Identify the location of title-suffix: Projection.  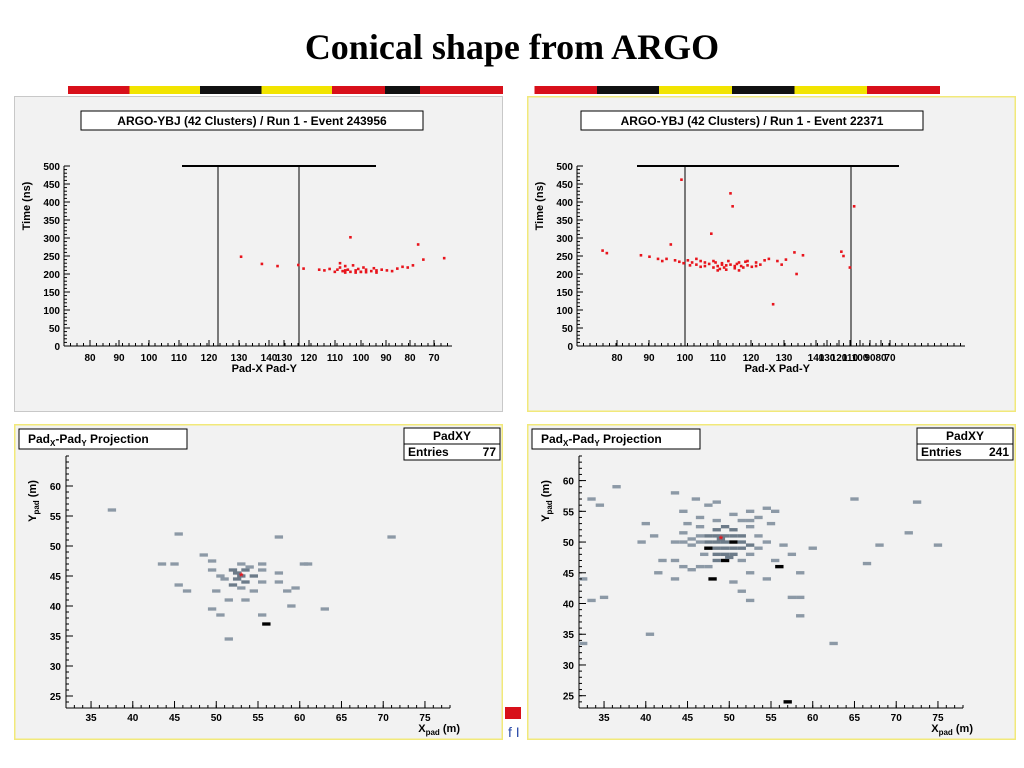
(118, 439).